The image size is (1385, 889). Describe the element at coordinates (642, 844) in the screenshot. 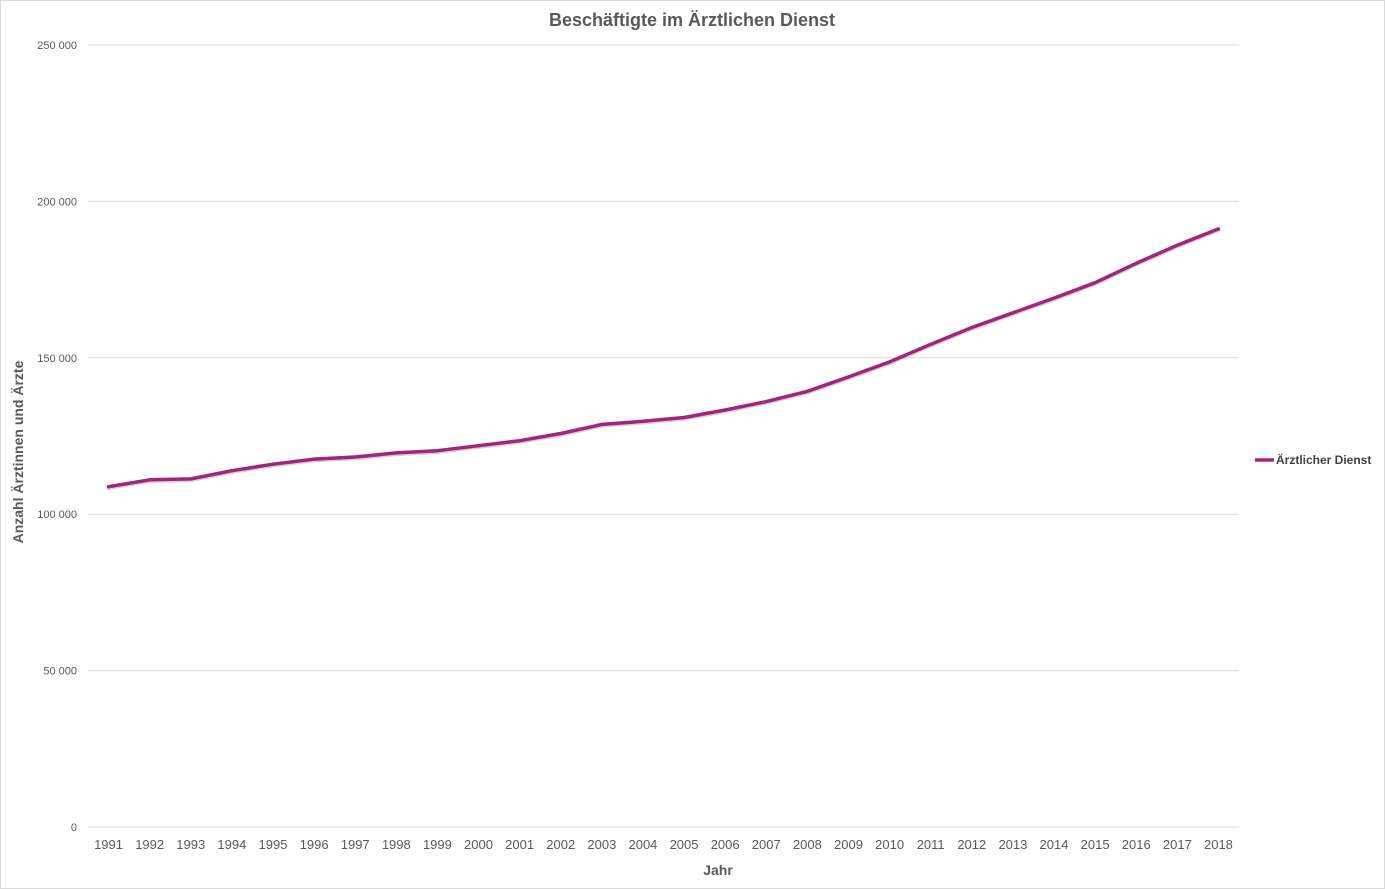

I see `x-tick-label: 2004` at that location.